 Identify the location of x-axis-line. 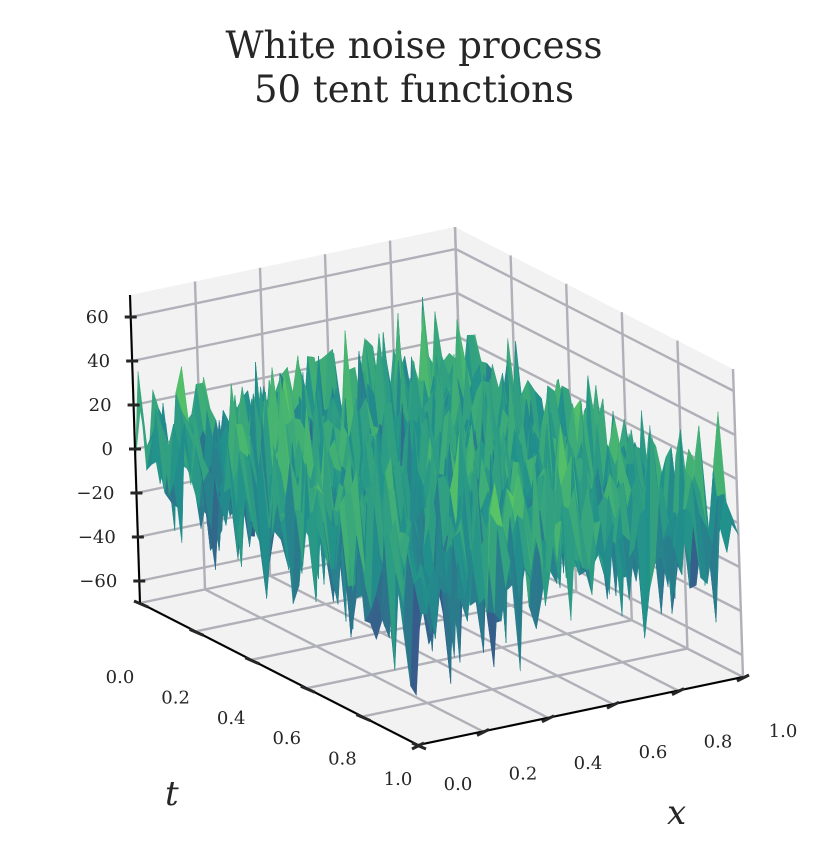
(580, 711).